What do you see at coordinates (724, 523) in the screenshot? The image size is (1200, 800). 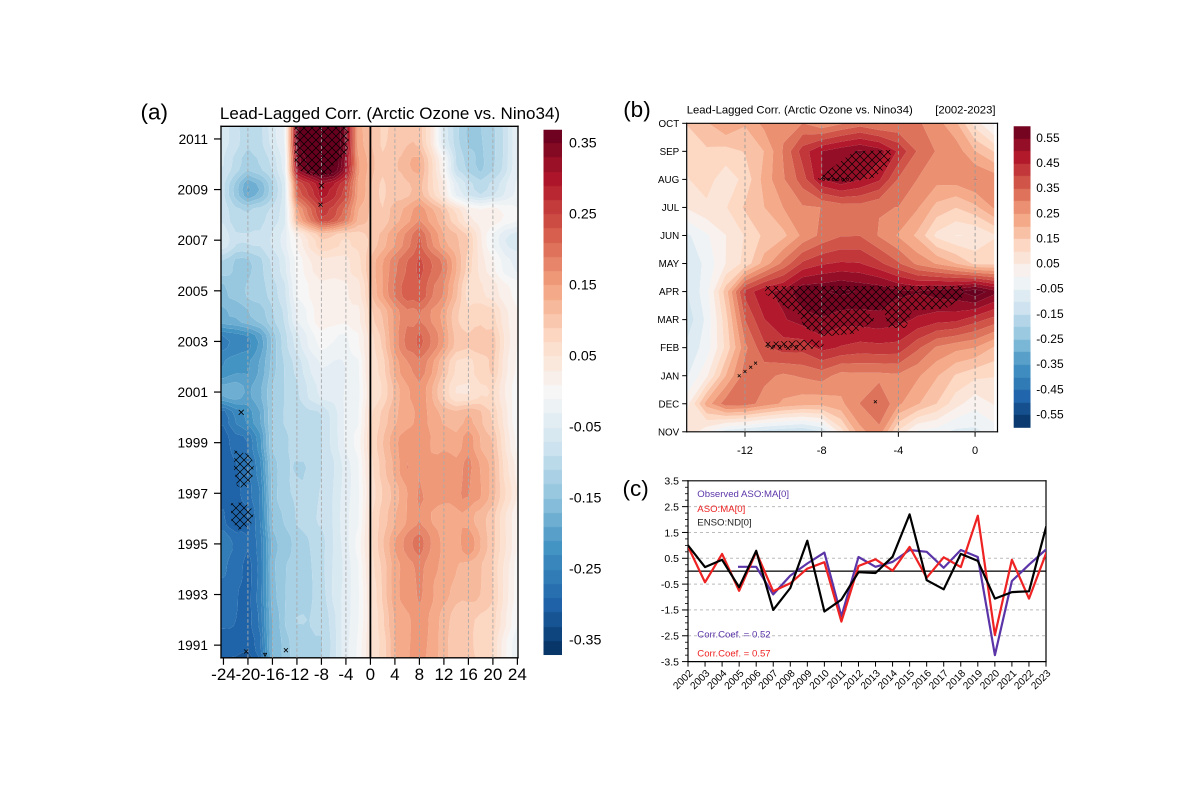 I see `svg-text: ENSO:ND[0]` at bounding box center [724, 523].